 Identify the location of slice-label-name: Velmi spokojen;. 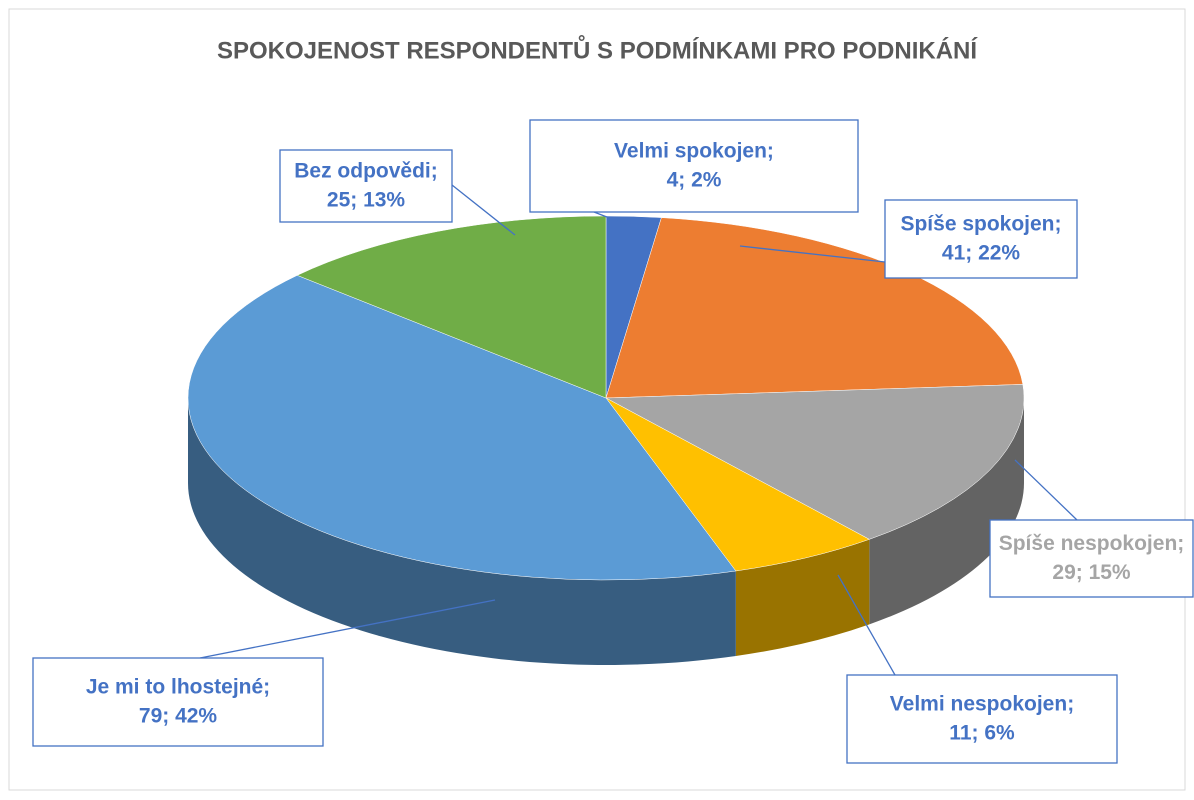
(694, 151).